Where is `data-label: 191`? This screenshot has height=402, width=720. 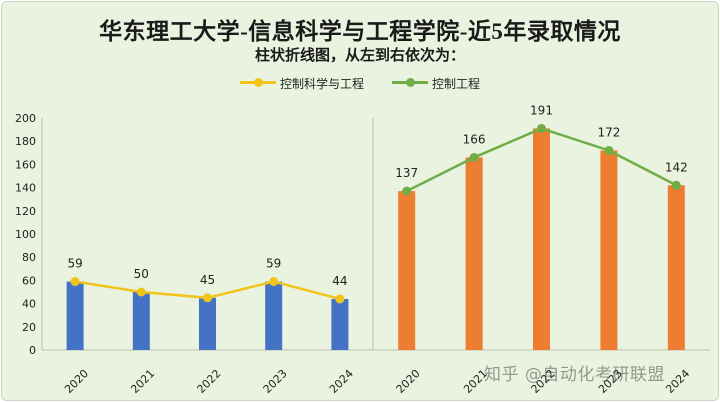
data-label: 191 is located at coordinates (541, 110).